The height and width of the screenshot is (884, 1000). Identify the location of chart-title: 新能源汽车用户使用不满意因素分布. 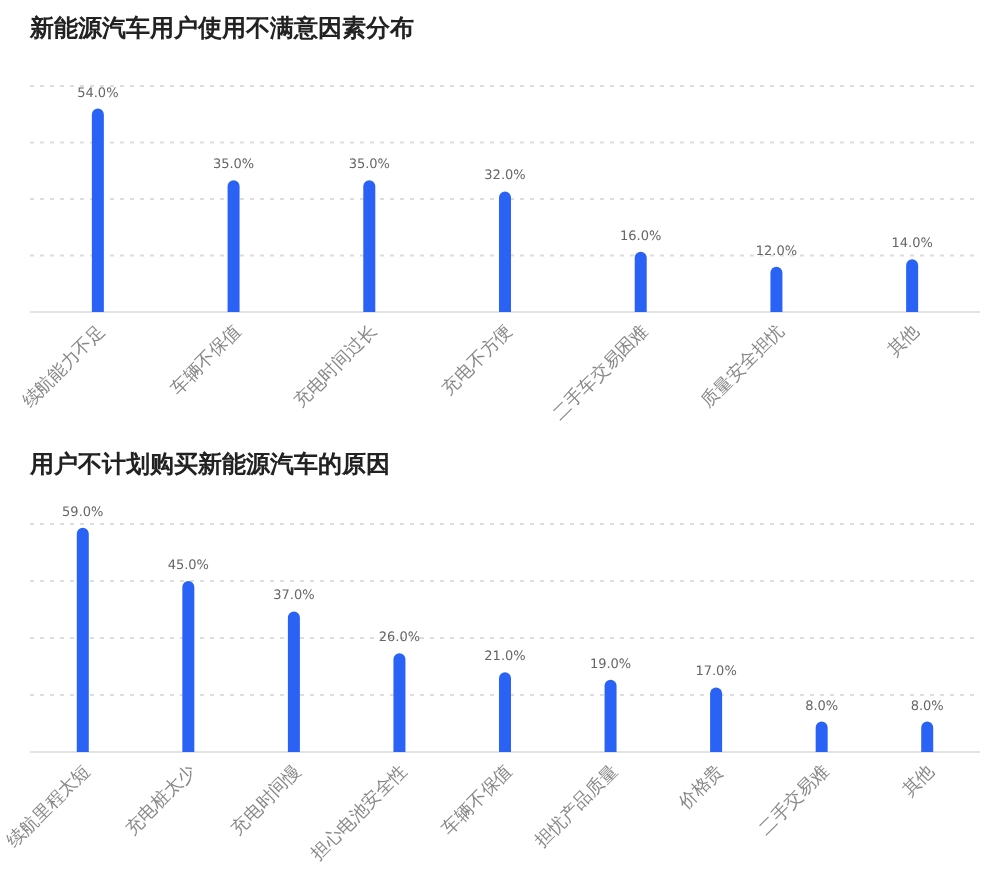
(221, 28).